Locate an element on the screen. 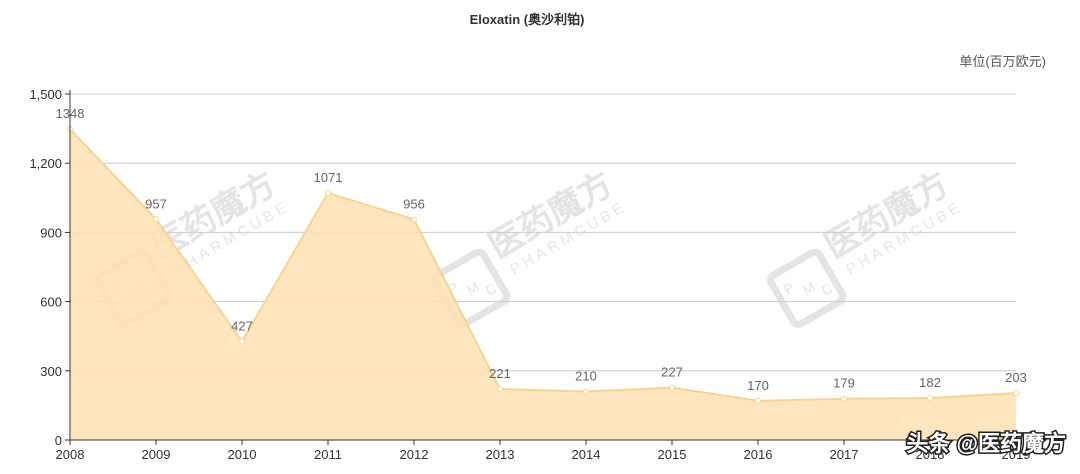 The width and height of the screenshot is (1080, 474). data-label: 203 is located at coordinates (1016, 377).